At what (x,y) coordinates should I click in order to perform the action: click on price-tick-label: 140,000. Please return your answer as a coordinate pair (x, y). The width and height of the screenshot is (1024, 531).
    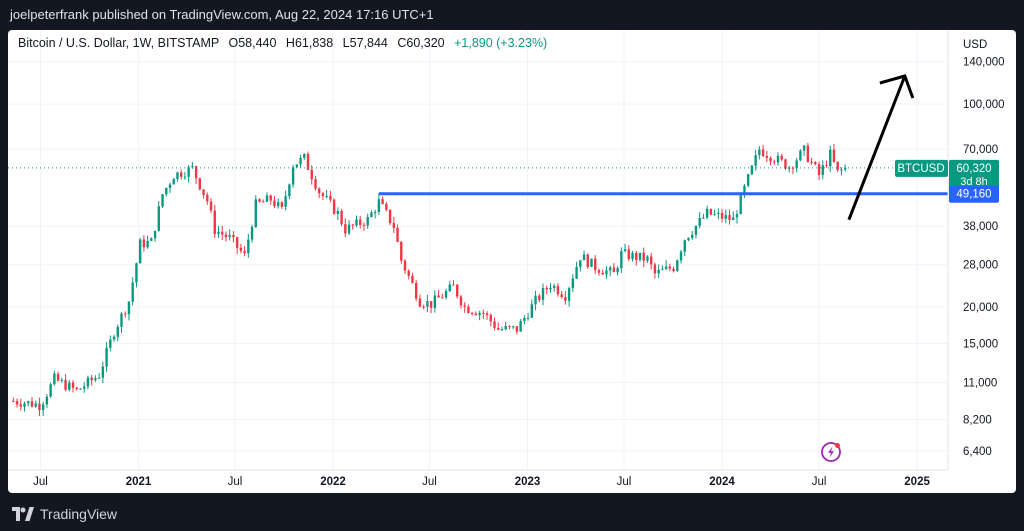
    Looking at the image, I should click on (984, 63).